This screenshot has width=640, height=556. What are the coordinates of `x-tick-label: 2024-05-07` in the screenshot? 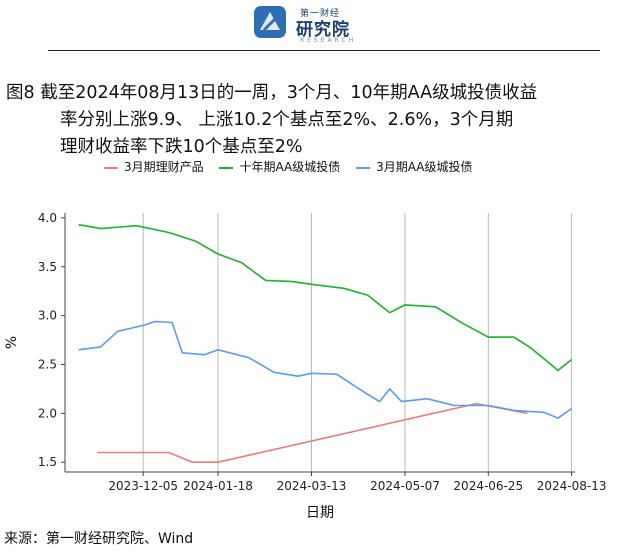 It's located at (405, 486).